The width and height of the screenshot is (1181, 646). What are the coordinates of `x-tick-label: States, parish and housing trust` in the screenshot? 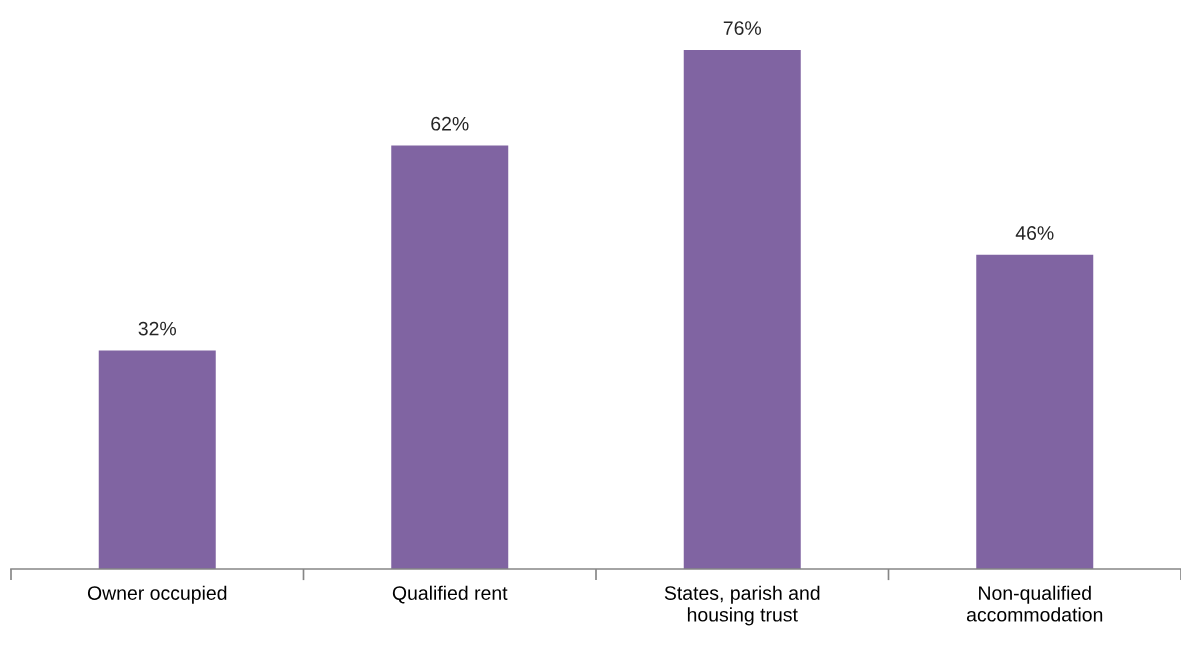 It's located at (742, 605).